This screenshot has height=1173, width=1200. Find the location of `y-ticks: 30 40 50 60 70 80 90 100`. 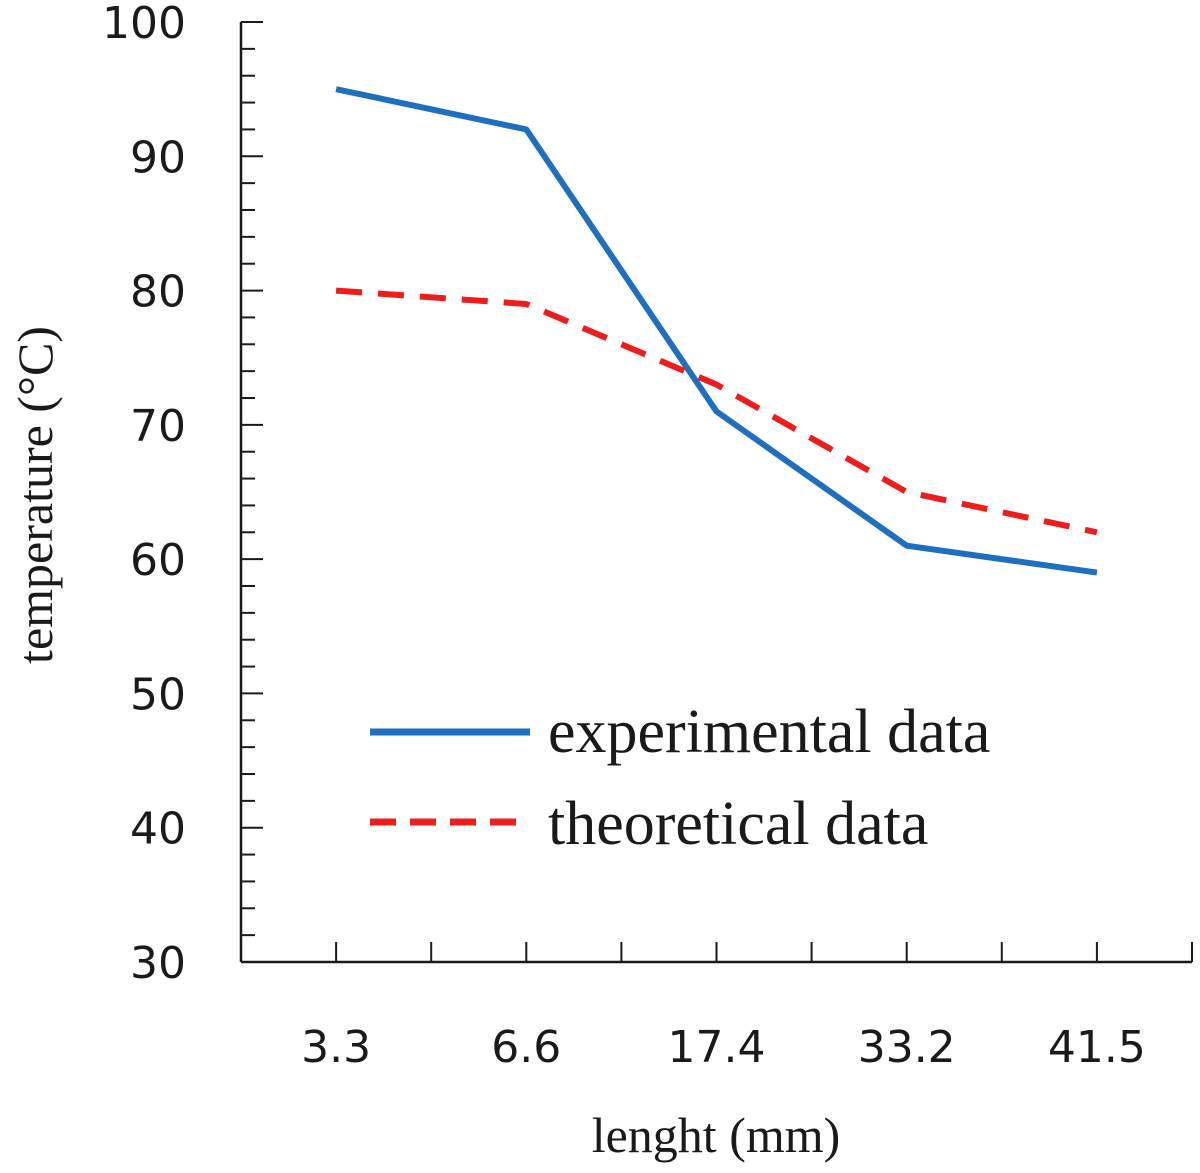

y-ticks: 30 40 50 60 70 80 90 100 is located at coordinates (182, 494).